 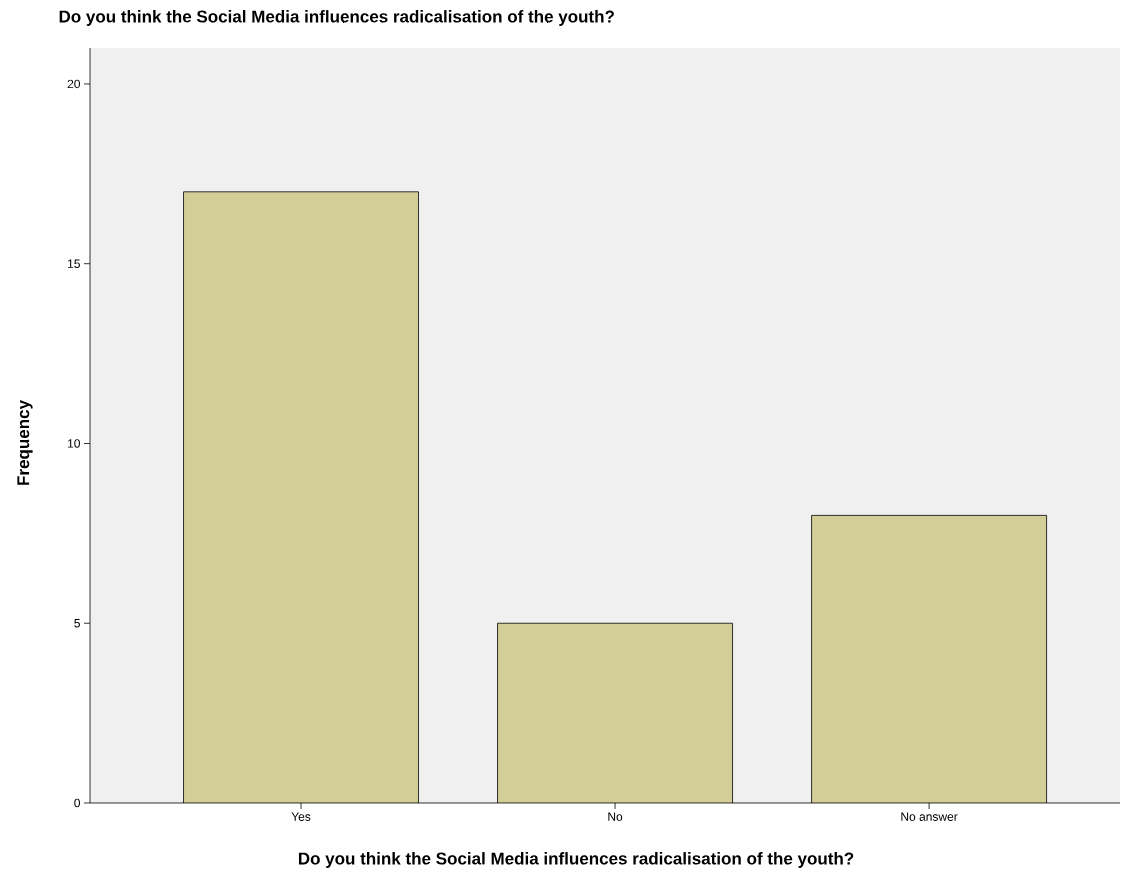 I want to click on y-tick-label: 20, so click(x=73, y=84).